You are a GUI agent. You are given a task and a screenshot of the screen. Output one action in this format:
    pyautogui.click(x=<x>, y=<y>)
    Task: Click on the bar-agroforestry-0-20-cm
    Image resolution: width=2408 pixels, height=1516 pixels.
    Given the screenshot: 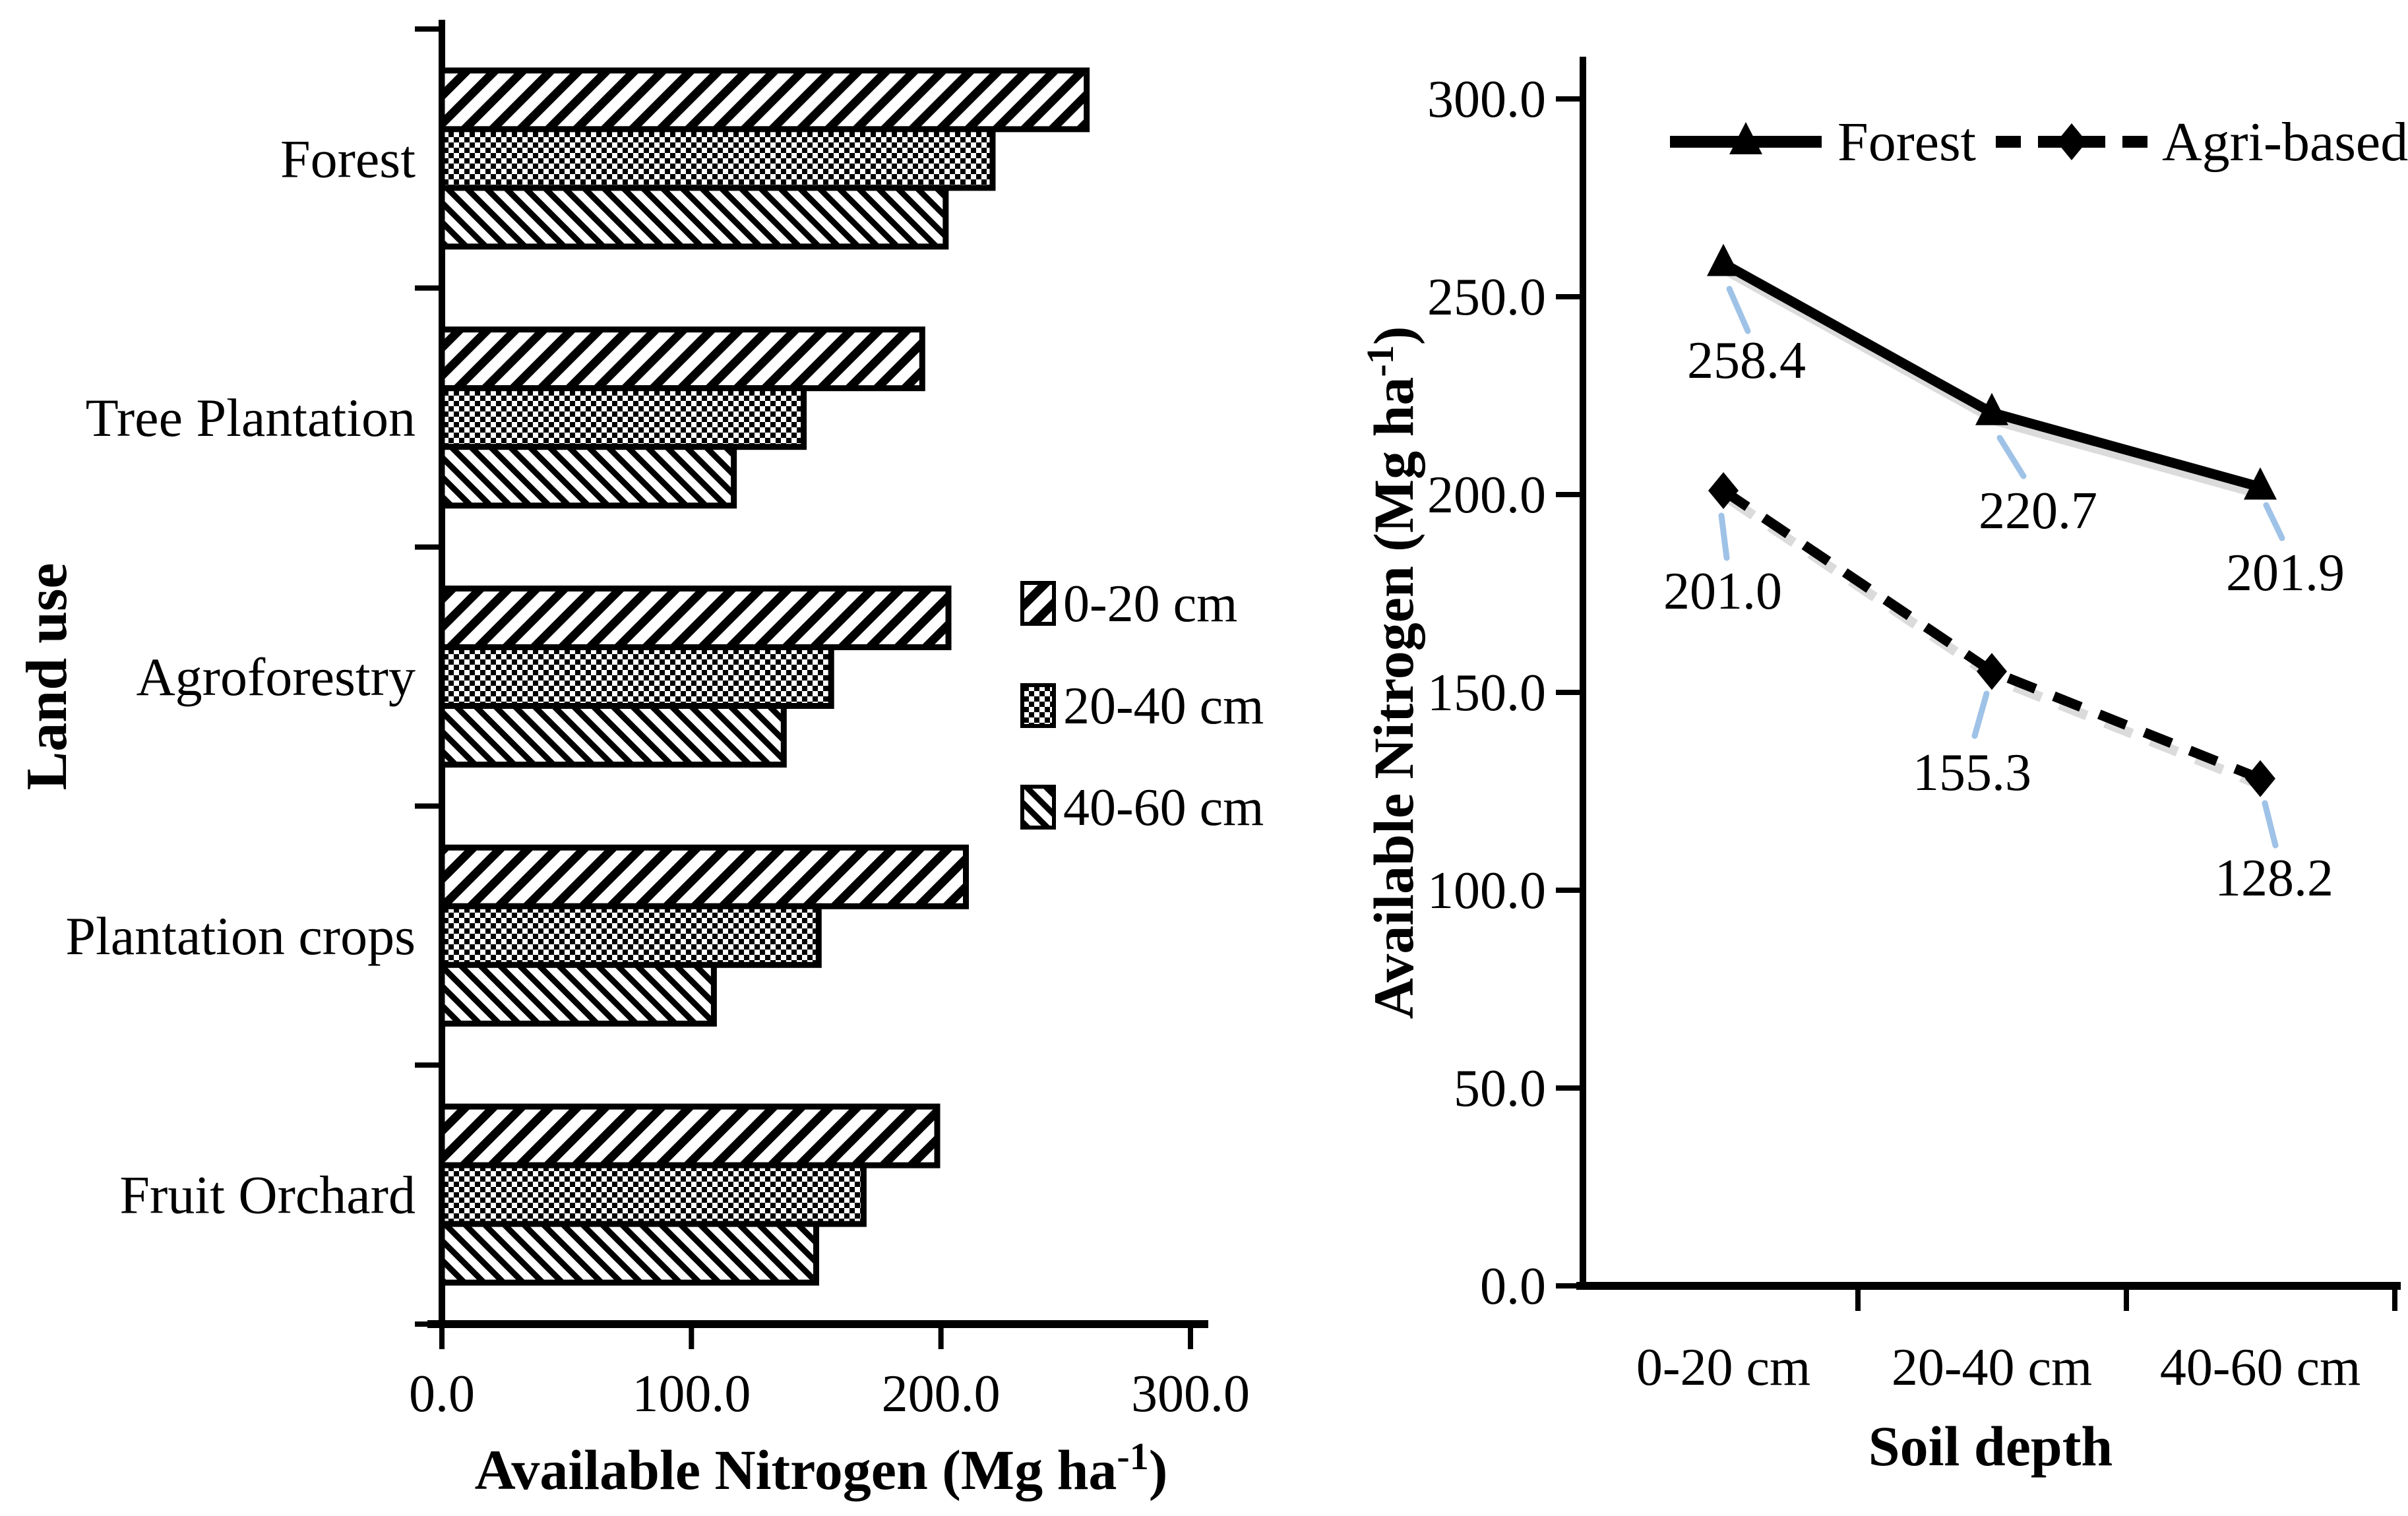 What is the action you would take?
    pyautogui.click(x=696, y=618)
    